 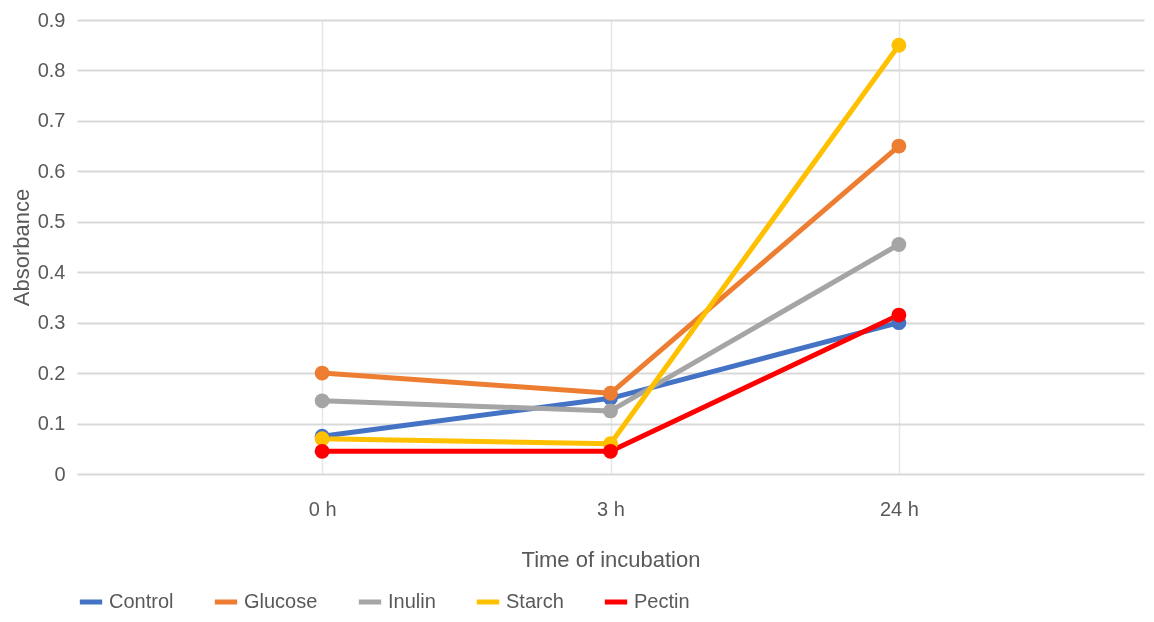 I want to click on legend-label: Pectin, so click(x=662, y=601).